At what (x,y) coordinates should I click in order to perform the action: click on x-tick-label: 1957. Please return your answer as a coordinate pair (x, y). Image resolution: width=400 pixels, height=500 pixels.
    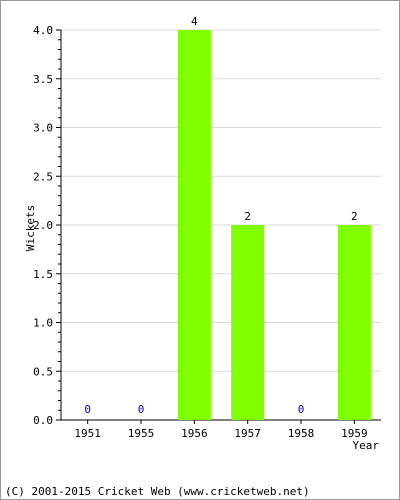
    Looking at the image, I should click on (247, 433).